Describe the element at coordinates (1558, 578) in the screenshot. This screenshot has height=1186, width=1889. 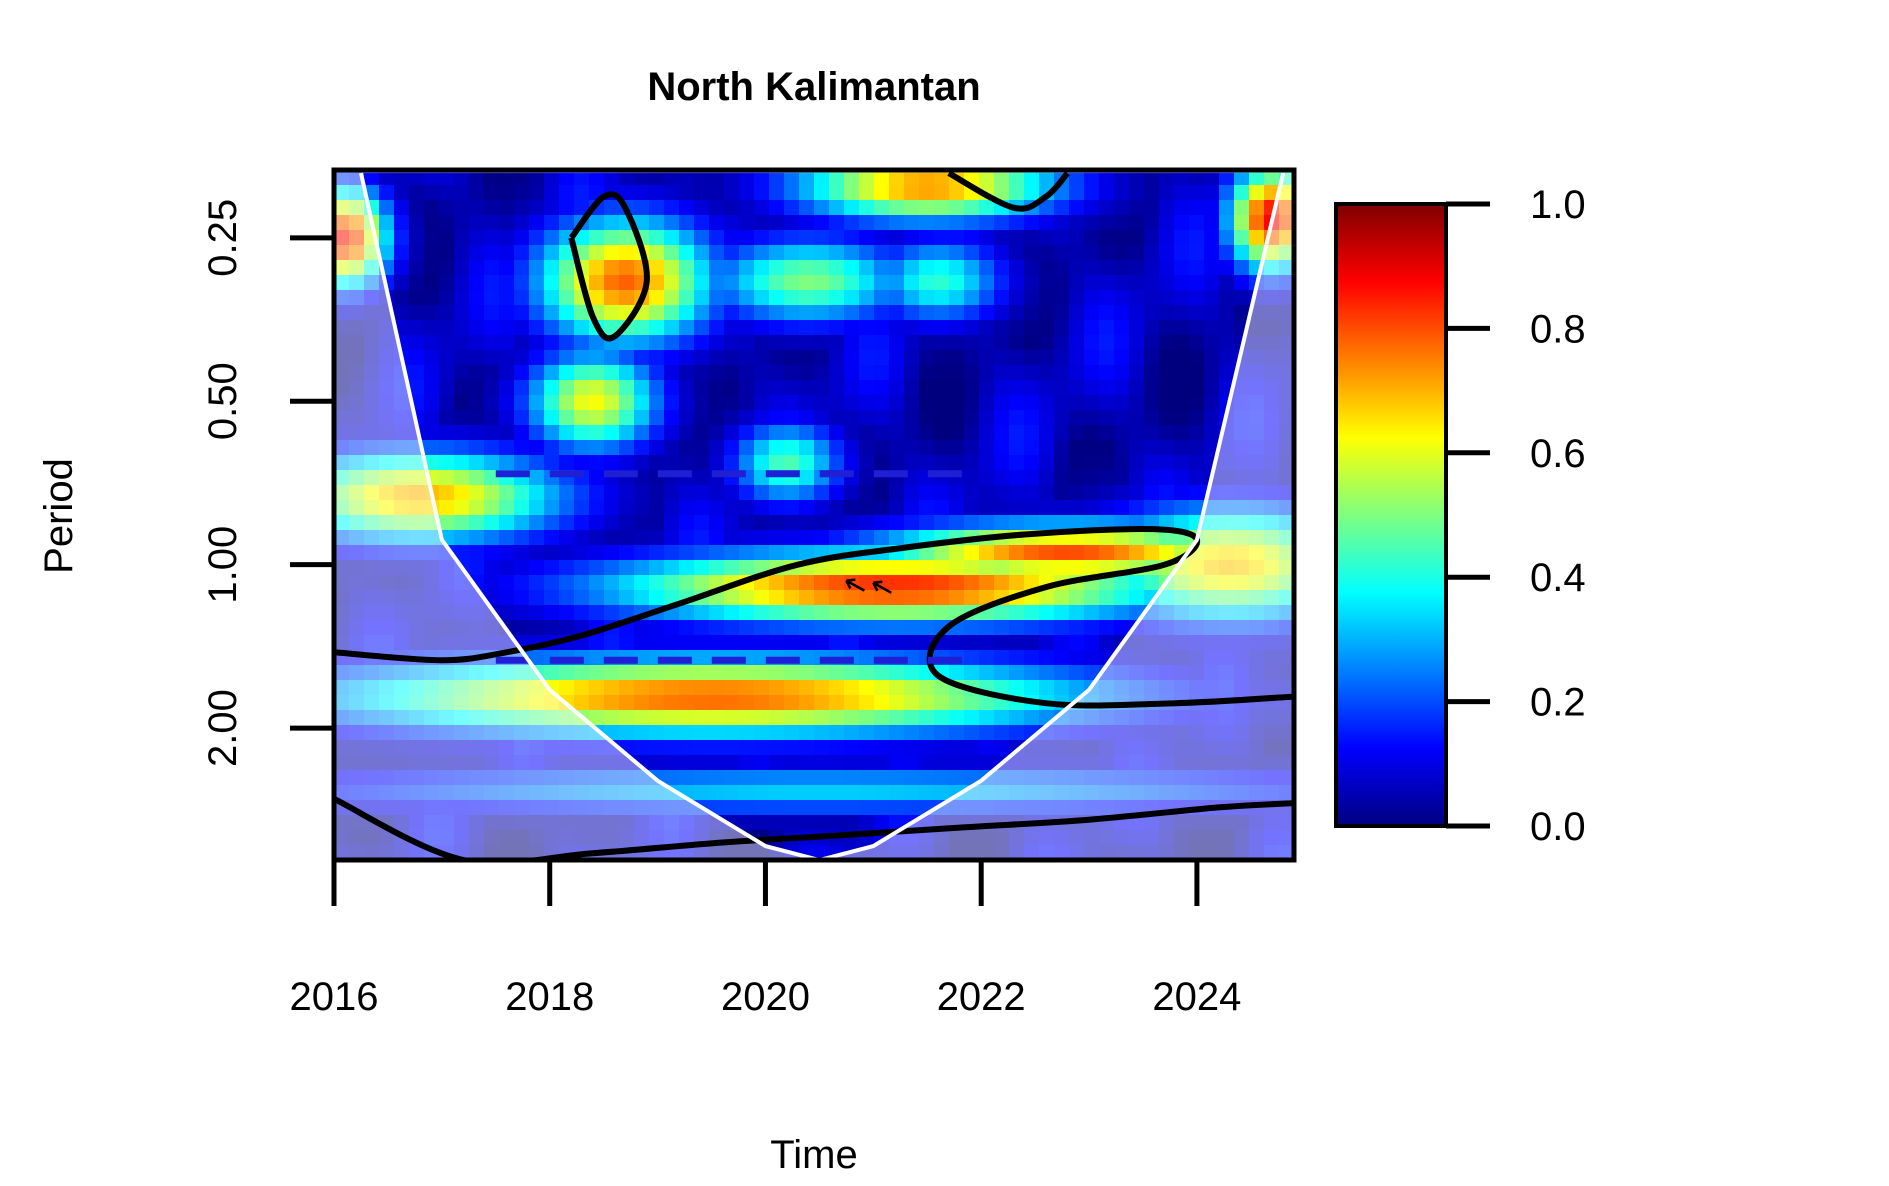
I see `colorbar-tick-label: 0.4` at that location.